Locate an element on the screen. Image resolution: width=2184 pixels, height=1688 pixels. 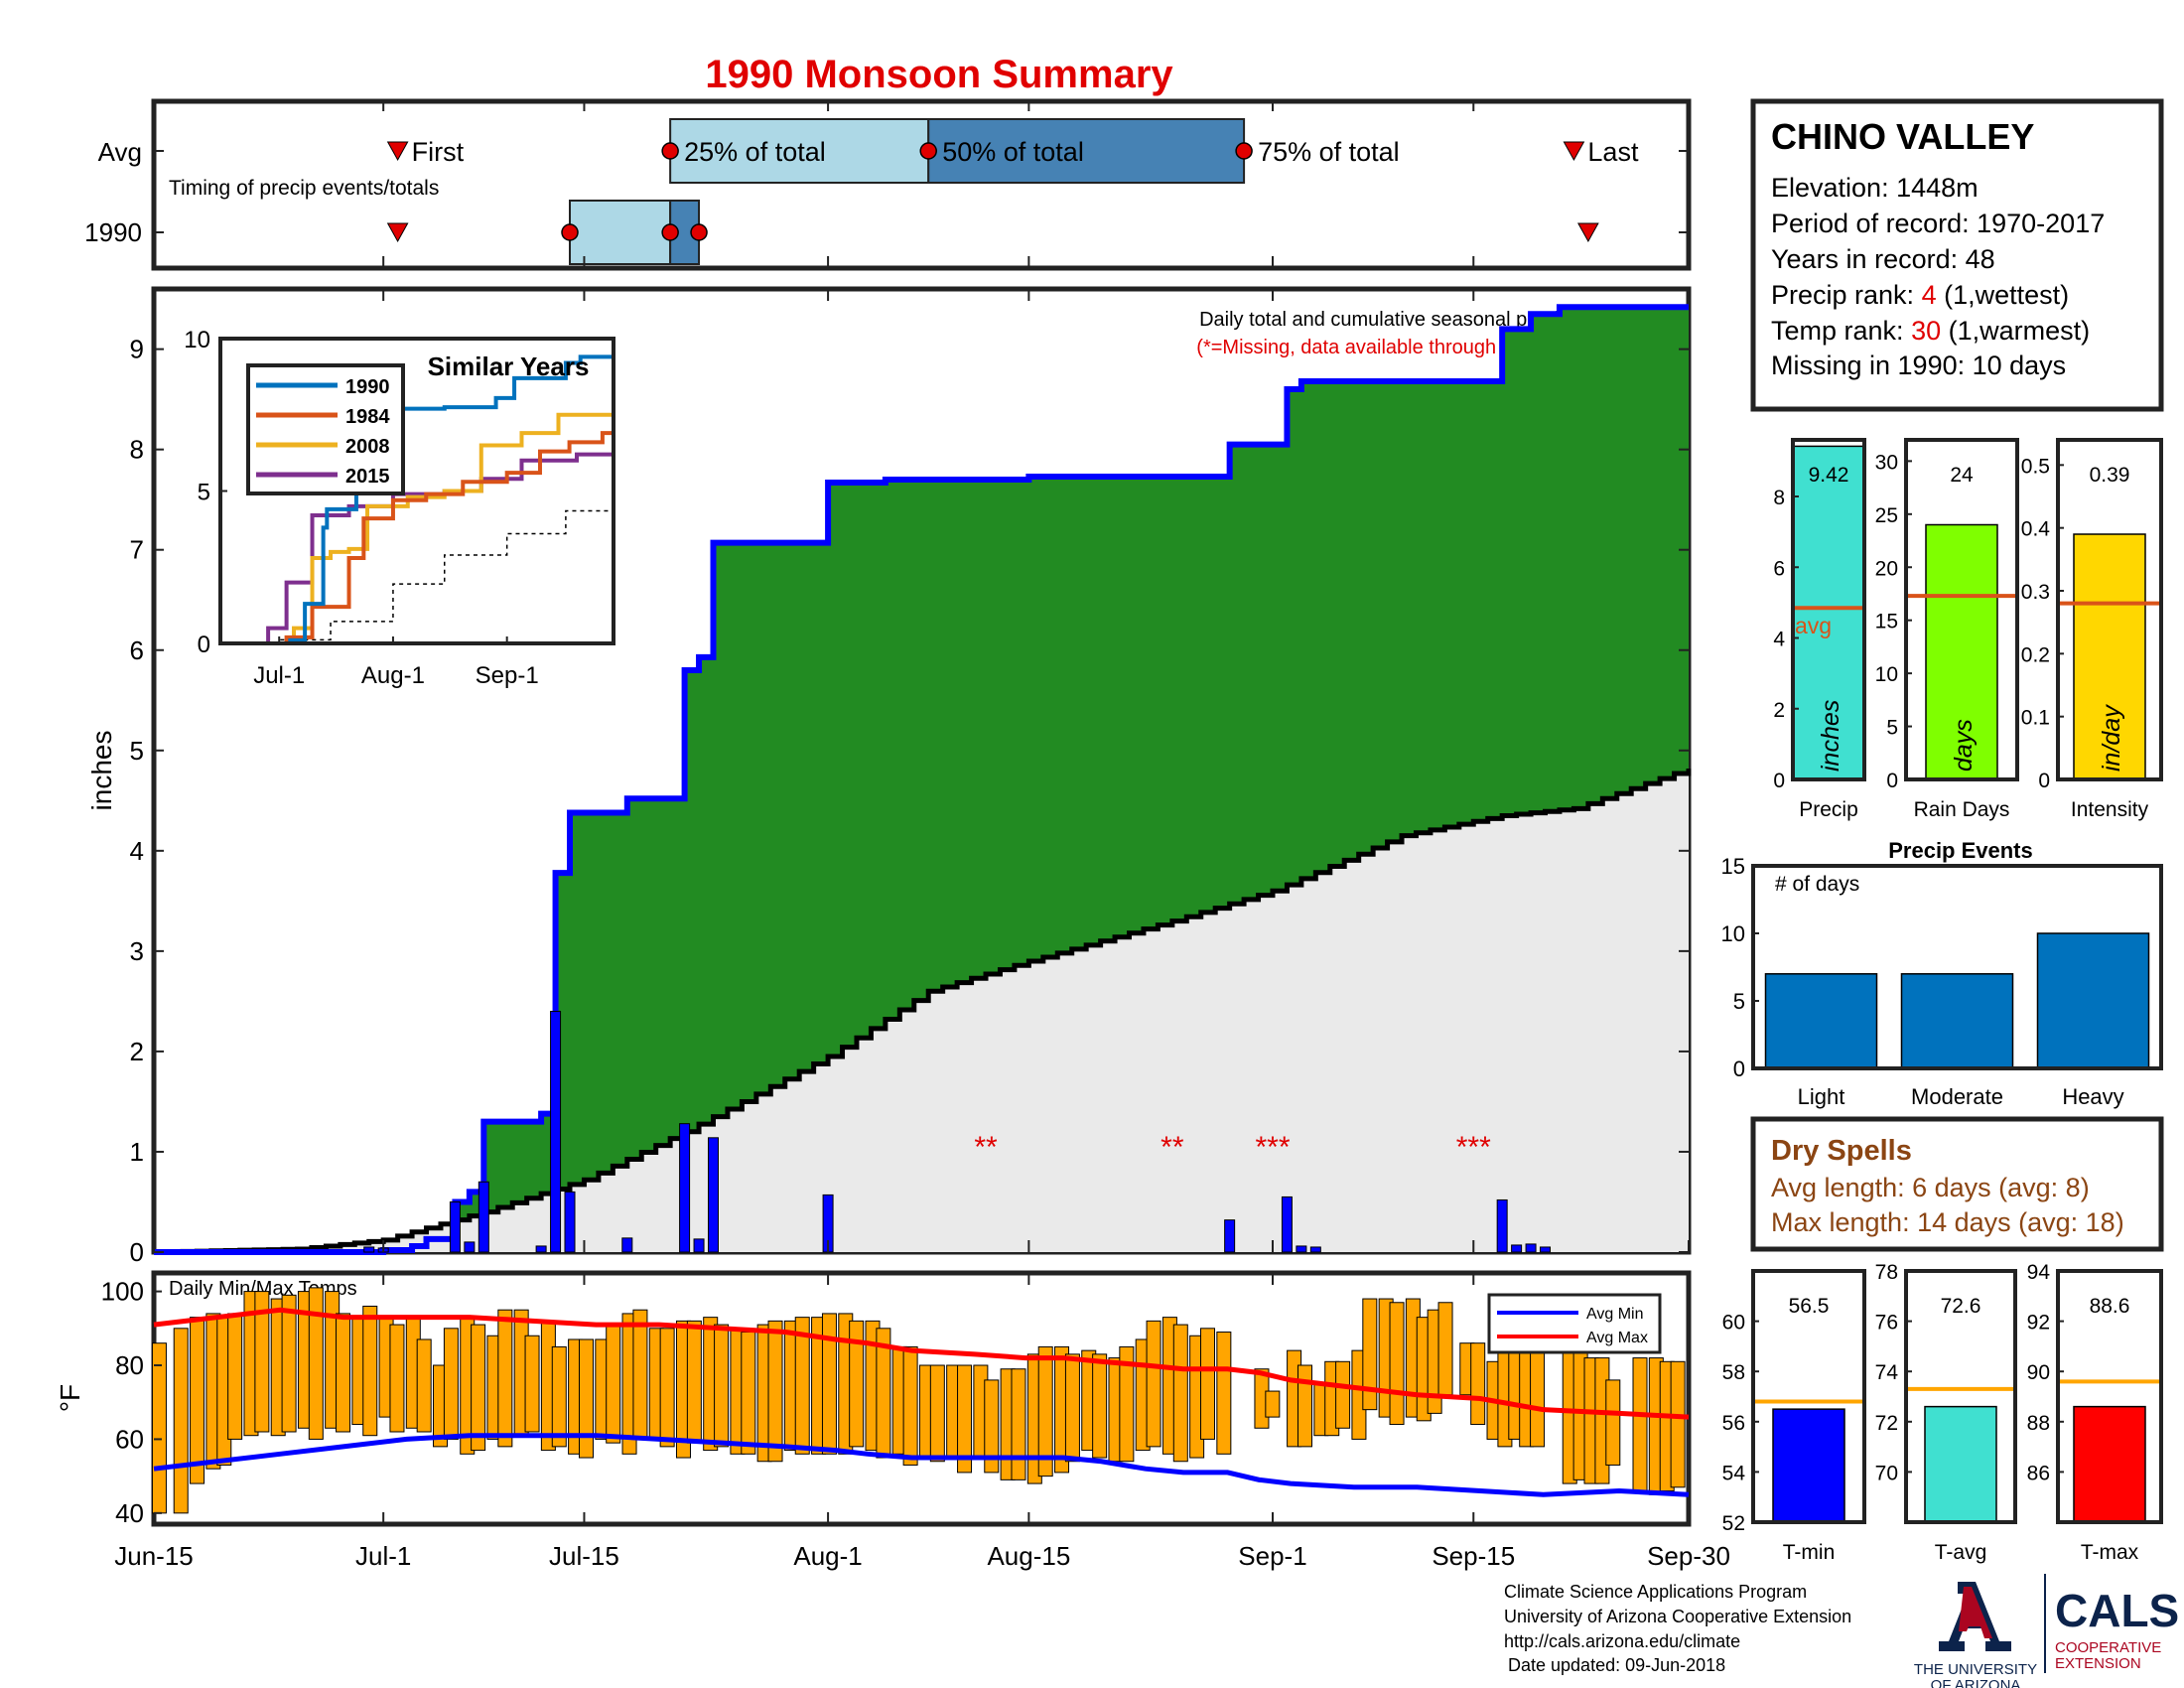
legend-avg-min-label: Avg Min is located at coordinates (1615, 1314).